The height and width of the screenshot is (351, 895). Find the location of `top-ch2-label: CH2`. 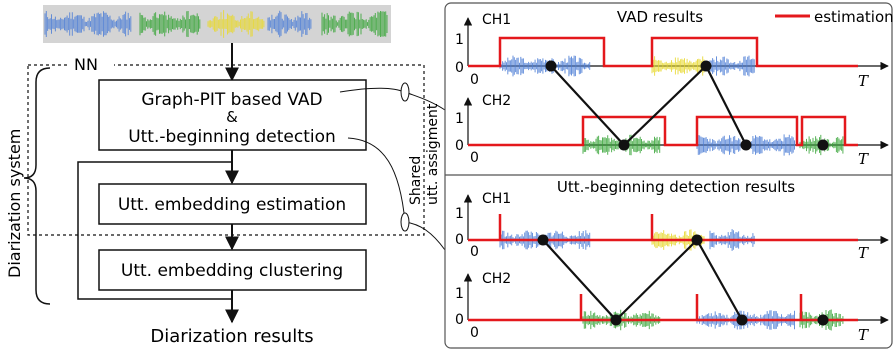

top-ch2-label: CH2 is located at coordinates (496, 101).